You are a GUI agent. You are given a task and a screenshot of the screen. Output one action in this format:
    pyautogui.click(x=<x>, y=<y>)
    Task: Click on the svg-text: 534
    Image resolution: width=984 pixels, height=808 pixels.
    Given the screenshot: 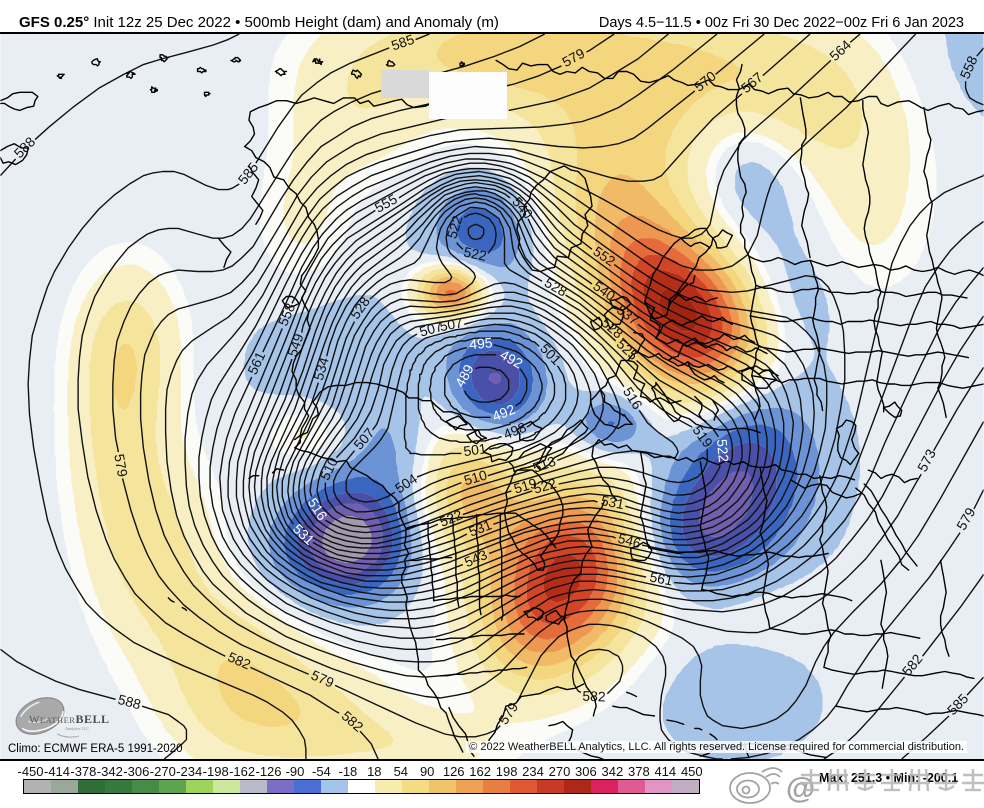 What is the action you would take?
    pyautogui.click(x=321, y=368)
    